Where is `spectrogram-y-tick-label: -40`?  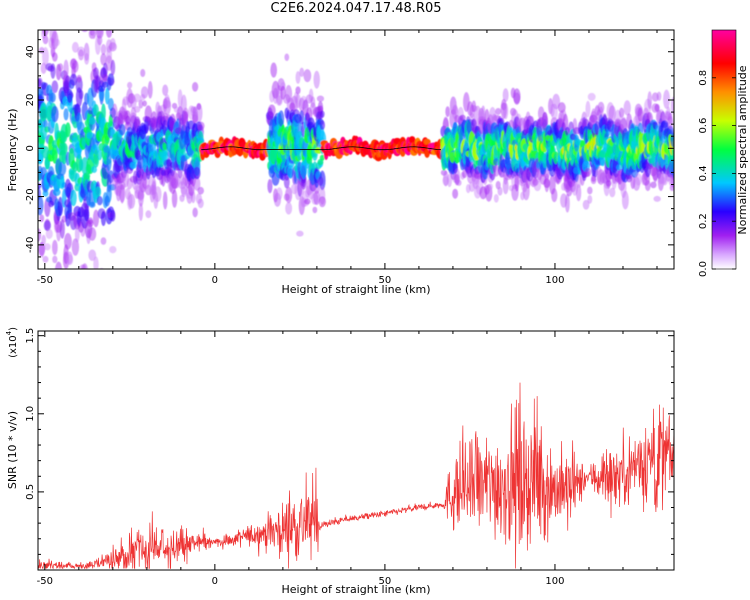 spectrogram-y-tick-label: -40 is located at coordinates (30, 245).